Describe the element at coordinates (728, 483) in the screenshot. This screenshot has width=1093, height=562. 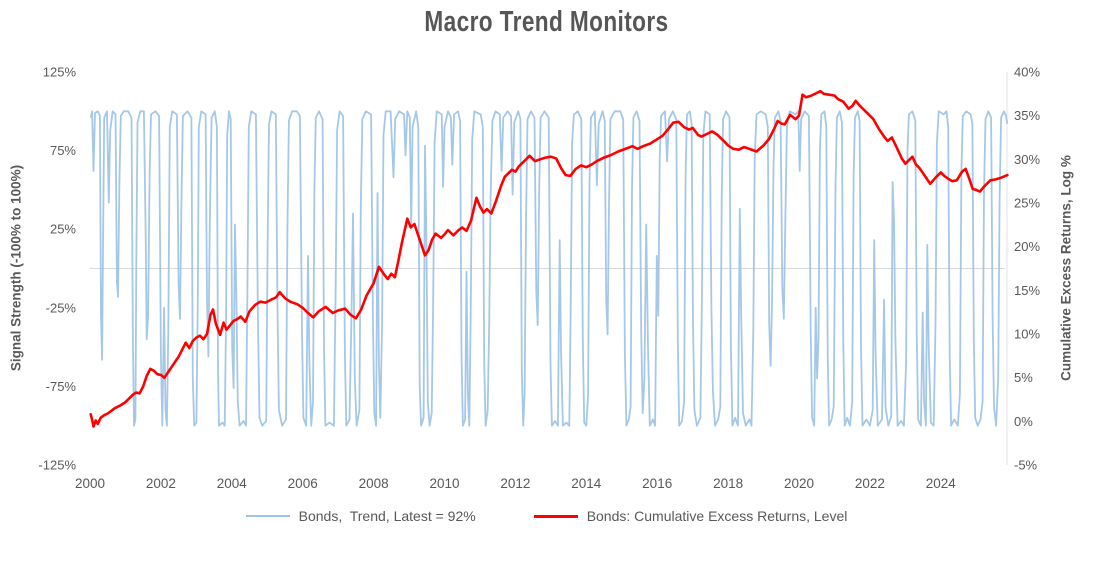
I see `x-axis-tick-label: 2018` at that location.